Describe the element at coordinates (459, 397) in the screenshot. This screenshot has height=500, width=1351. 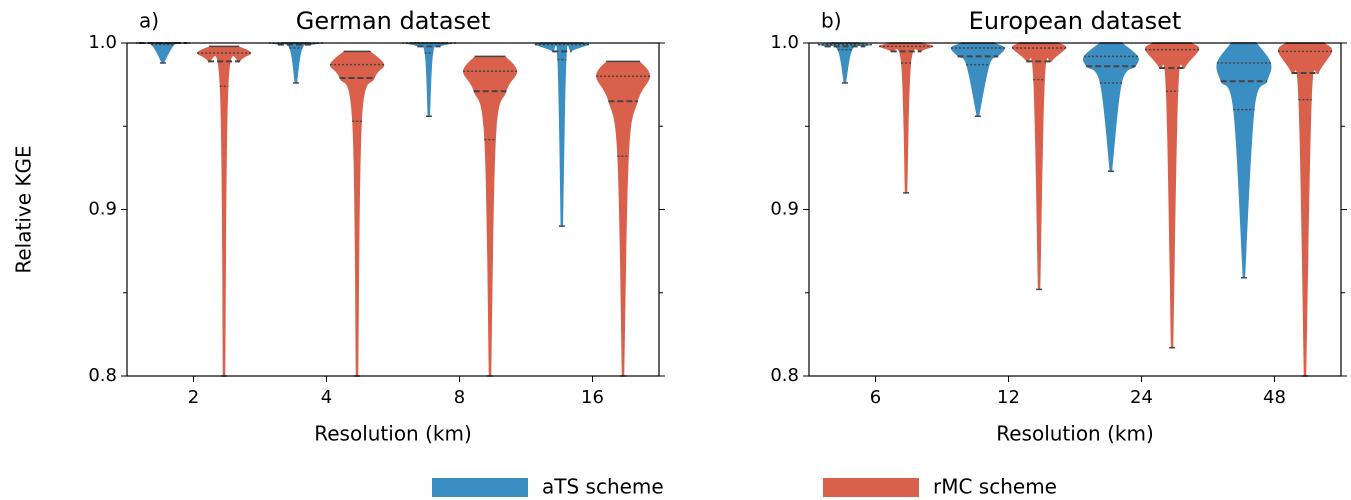
I see `x-tick-label: 8` at that location.